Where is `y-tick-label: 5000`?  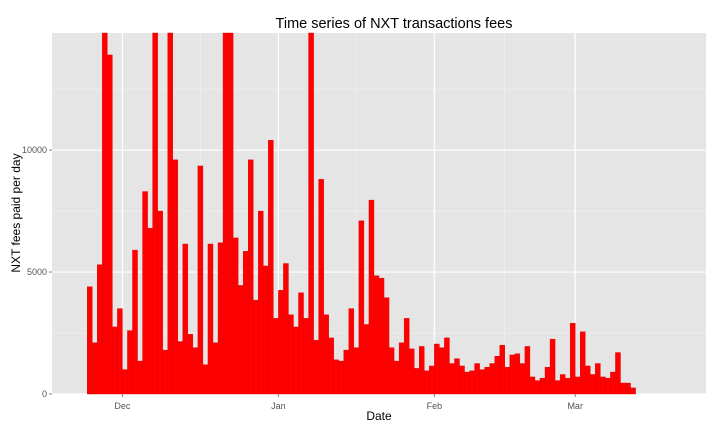 y-tick-label: 5000 is located at coordinates (37, 272).